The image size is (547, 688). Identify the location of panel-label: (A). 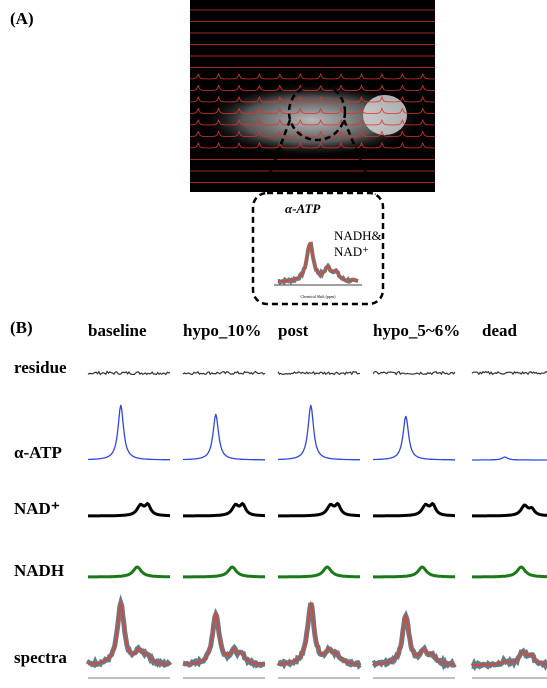
(22, 18).